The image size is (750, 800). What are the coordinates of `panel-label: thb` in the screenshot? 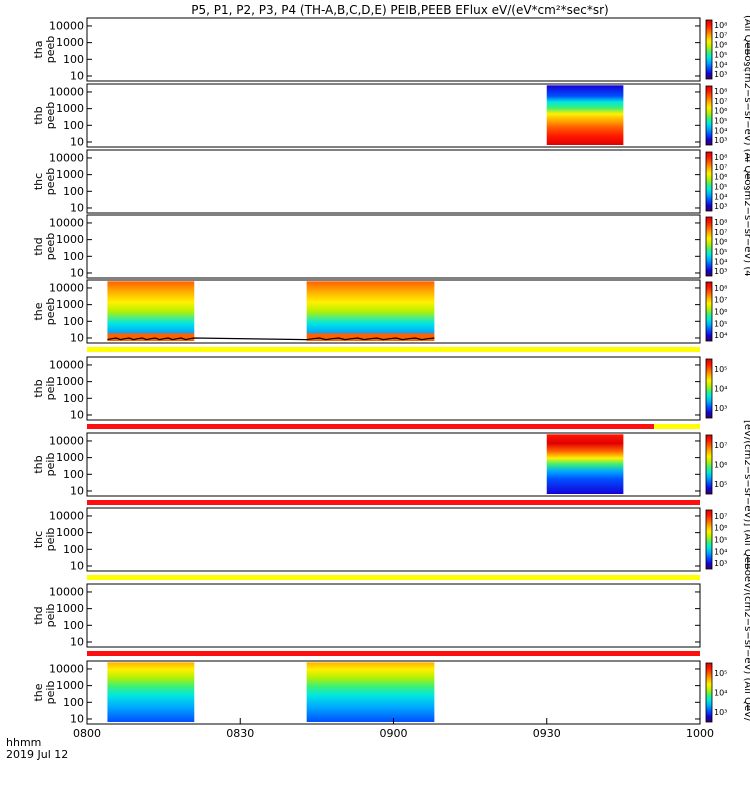 It's located at (38, 464).